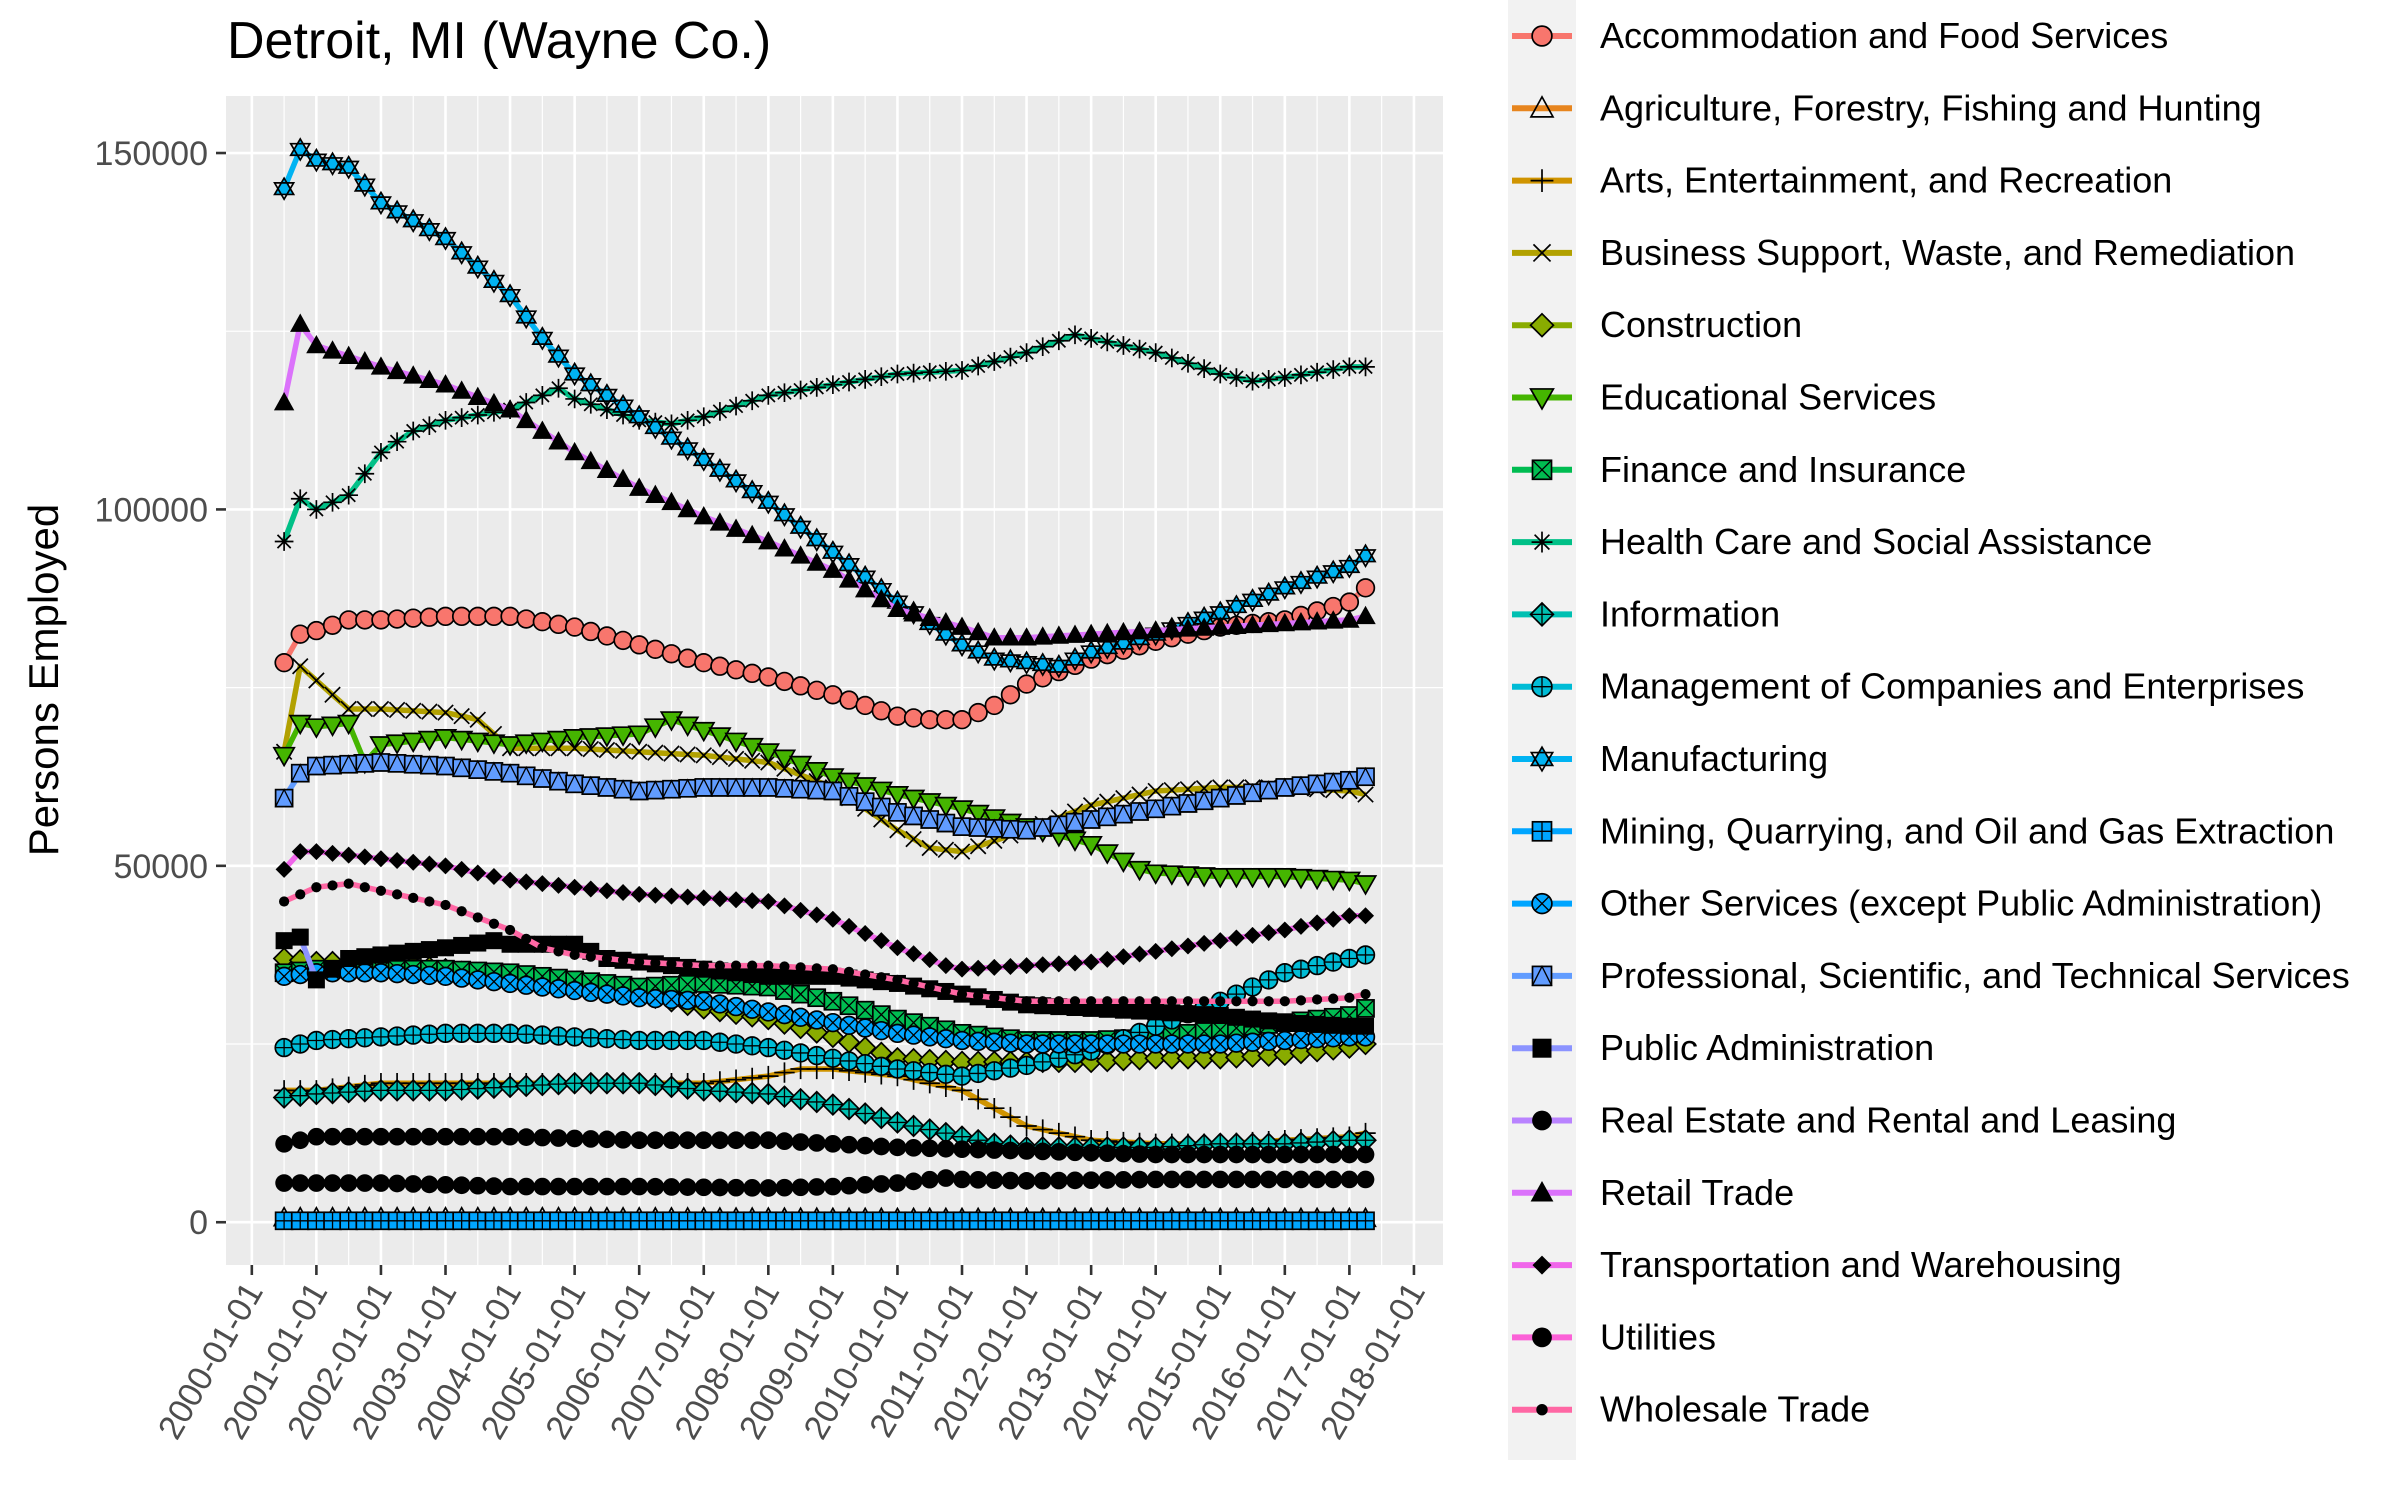  Describe the element at coordinates (824, 1221) in the screenshot. I see `series-mining-quarrying-and-oil-and-gas-extraction` at that location.